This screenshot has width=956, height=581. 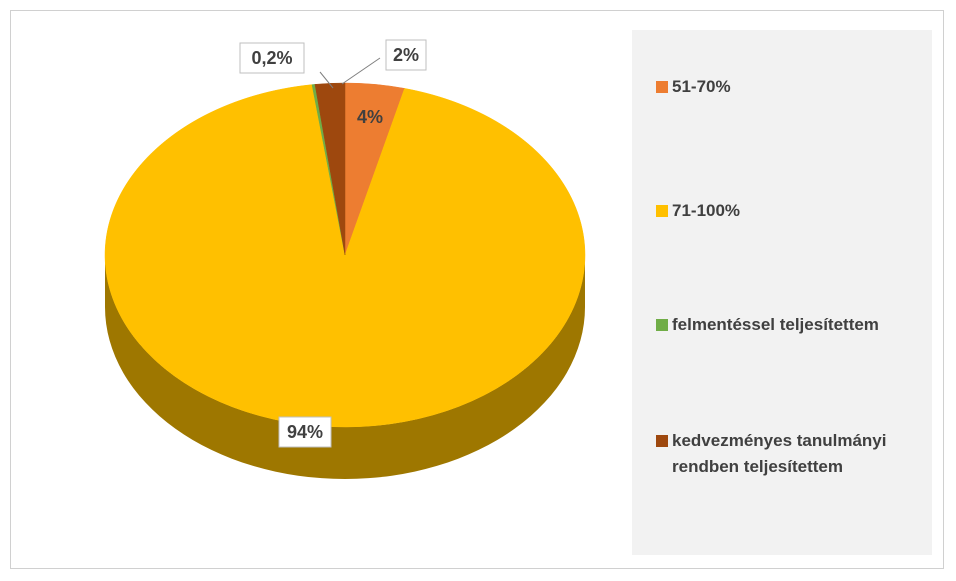 What do you see at coordinates (330, 169) in the screenshot?
I see `pie-slice` at bounding box center [330, 169].